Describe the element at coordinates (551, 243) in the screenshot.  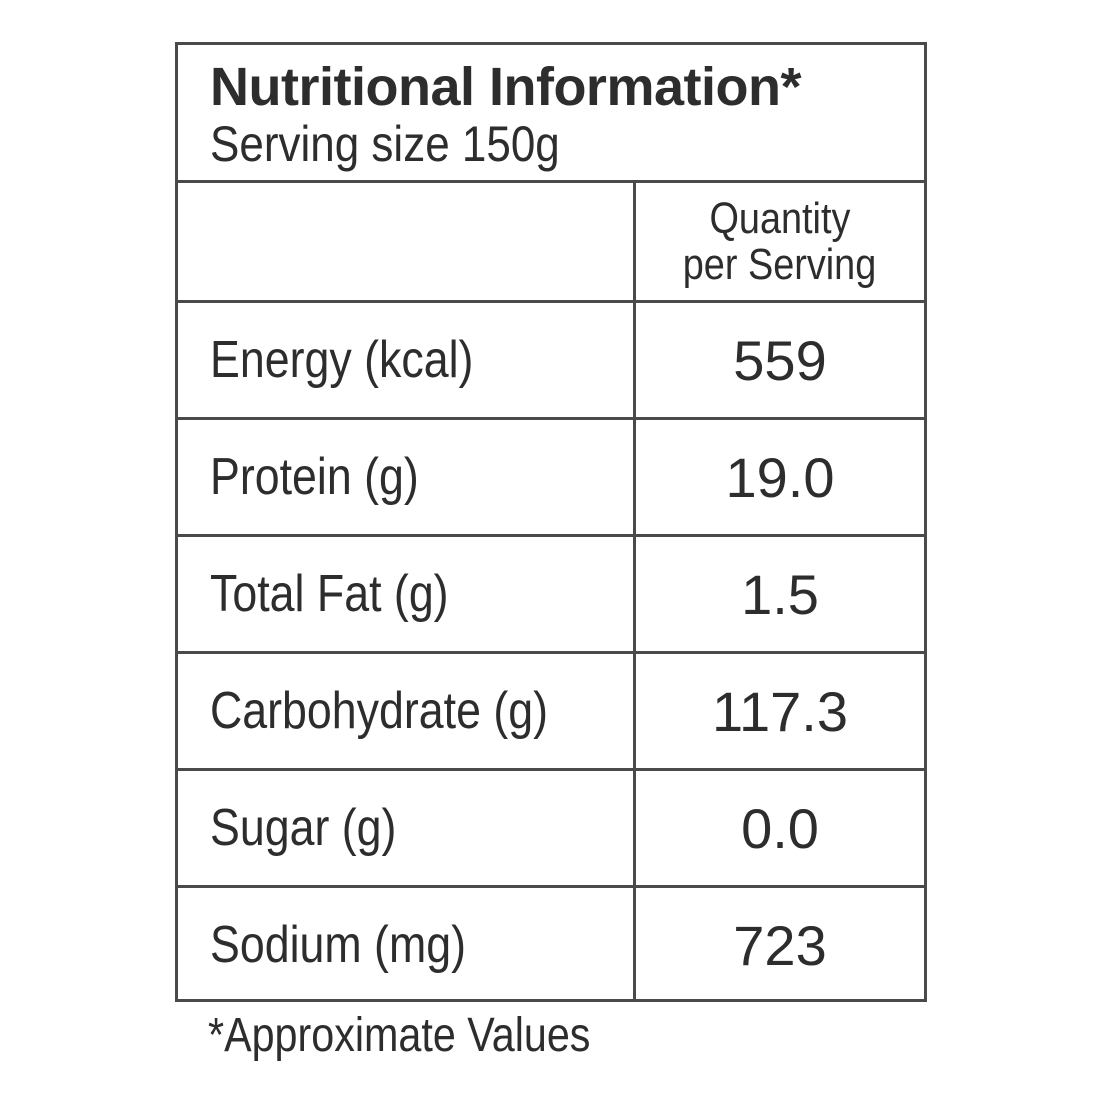
I see `table-header-row: Quantity per Serving` at that location.